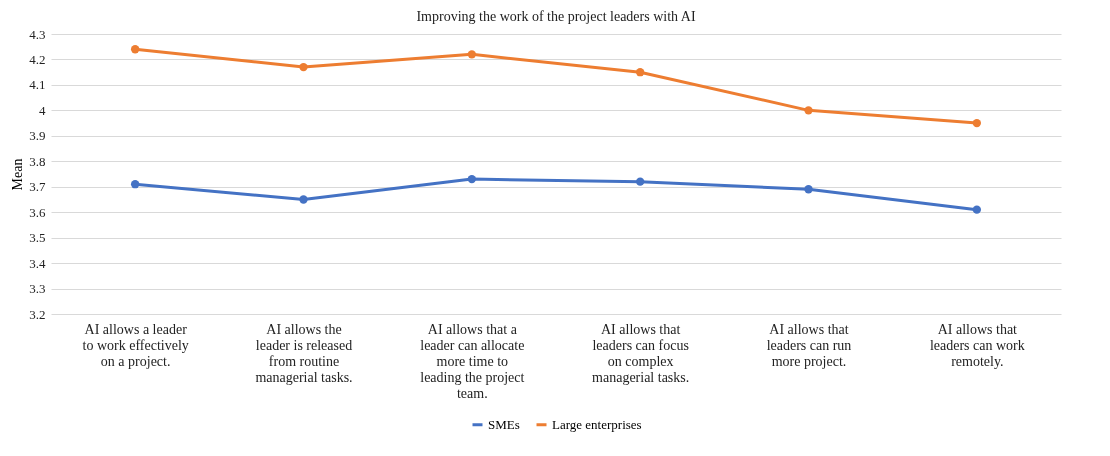 This screenshot has height=456, width=1110. What do you see at coordinates (472, 361) in the screenshot?
I see `x-tick-label: AI allows that a leader can allocate more time to leading the project team.` at bounding box center [472, 361].